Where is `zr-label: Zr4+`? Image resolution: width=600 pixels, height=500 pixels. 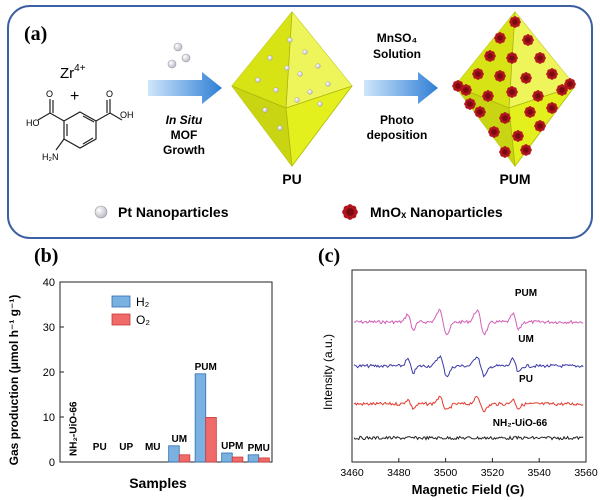
zr-label: Zr4+ is located at coordinates (73, 72).